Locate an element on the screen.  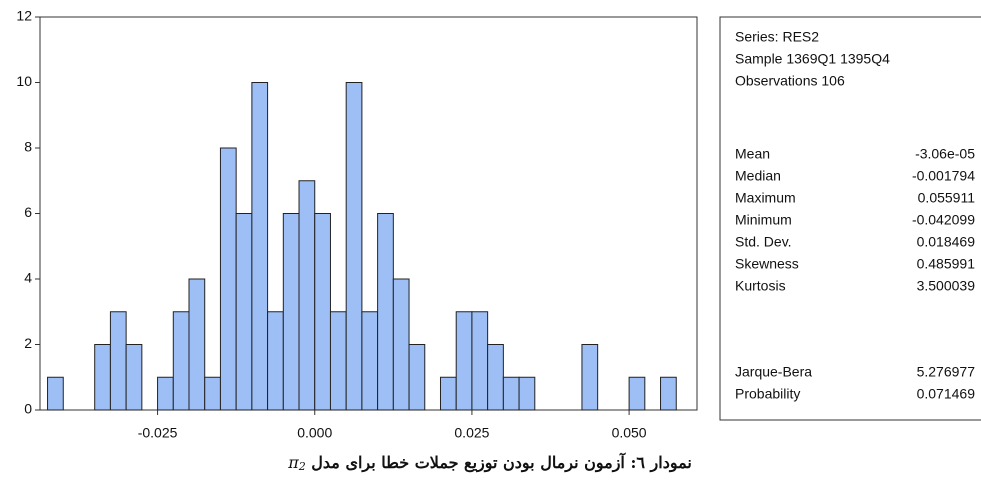
stat-value: 5.276977 is located at coordinates (946, 372).